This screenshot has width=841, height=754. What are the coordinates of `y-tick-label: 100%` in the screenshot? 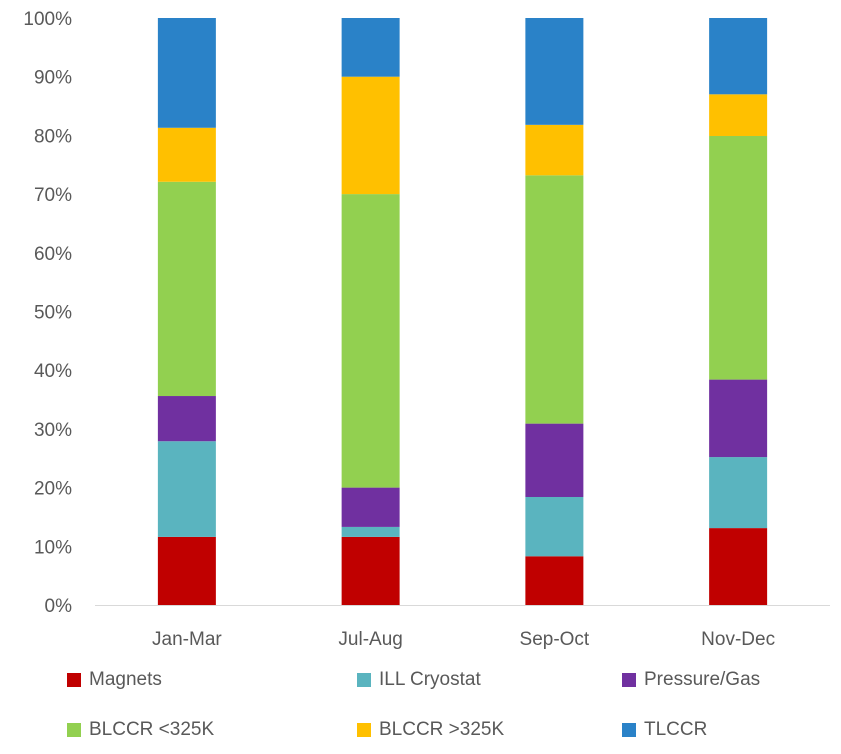 It's located at (47, 19).